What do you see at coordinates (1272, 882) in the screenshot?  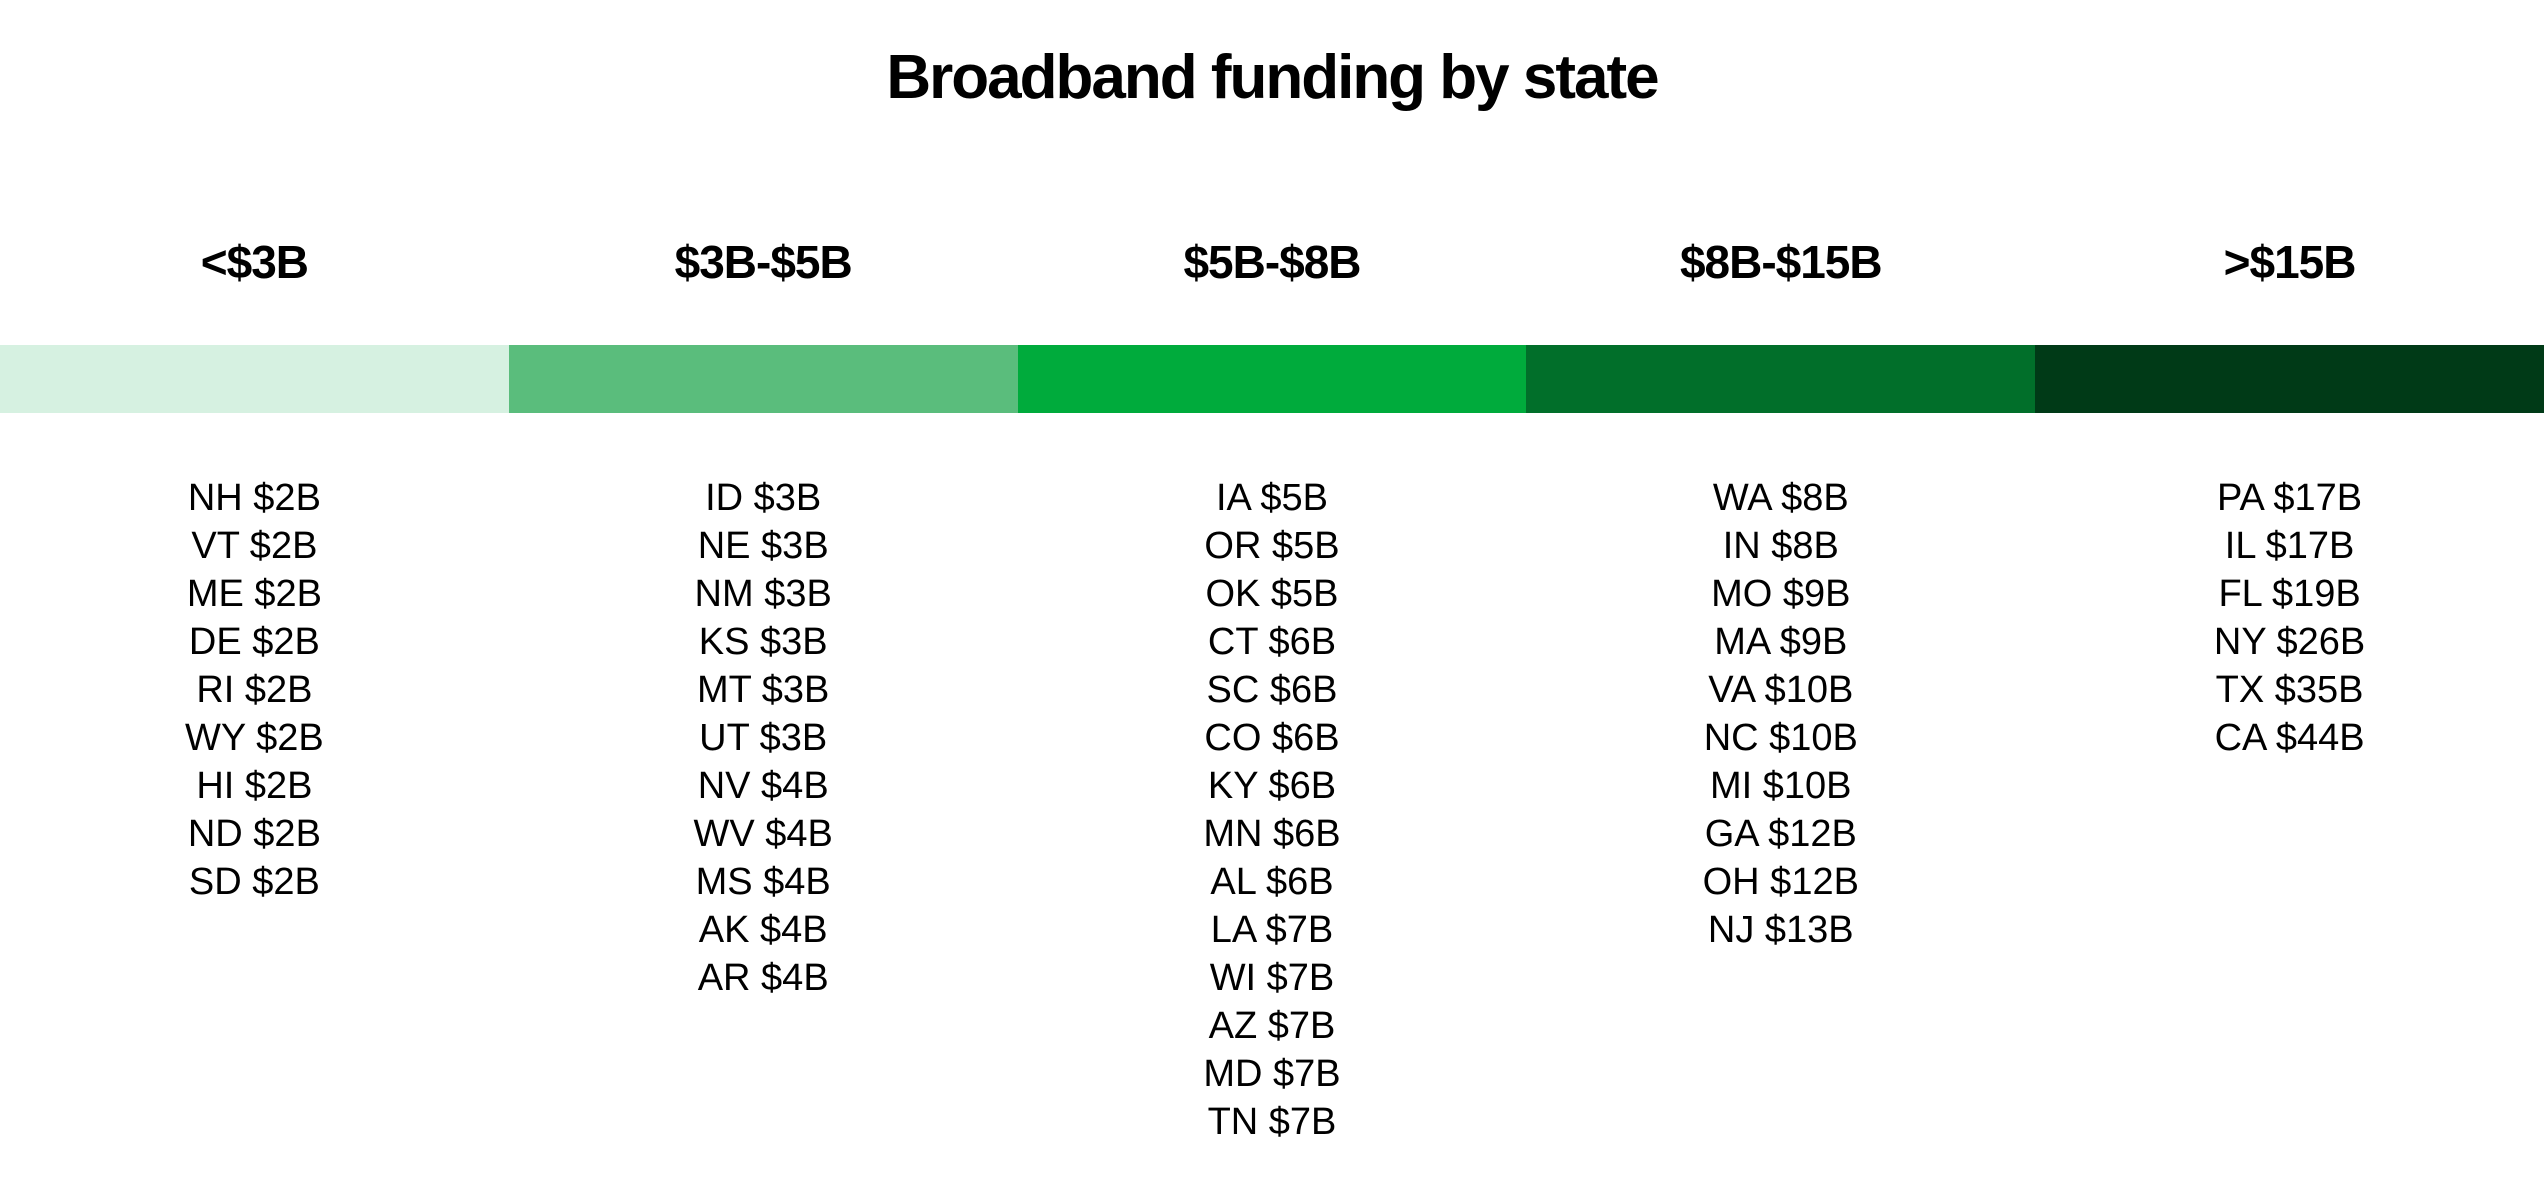 I see `state-funding-item: AL $6B` at bounding box center [1272, 882].